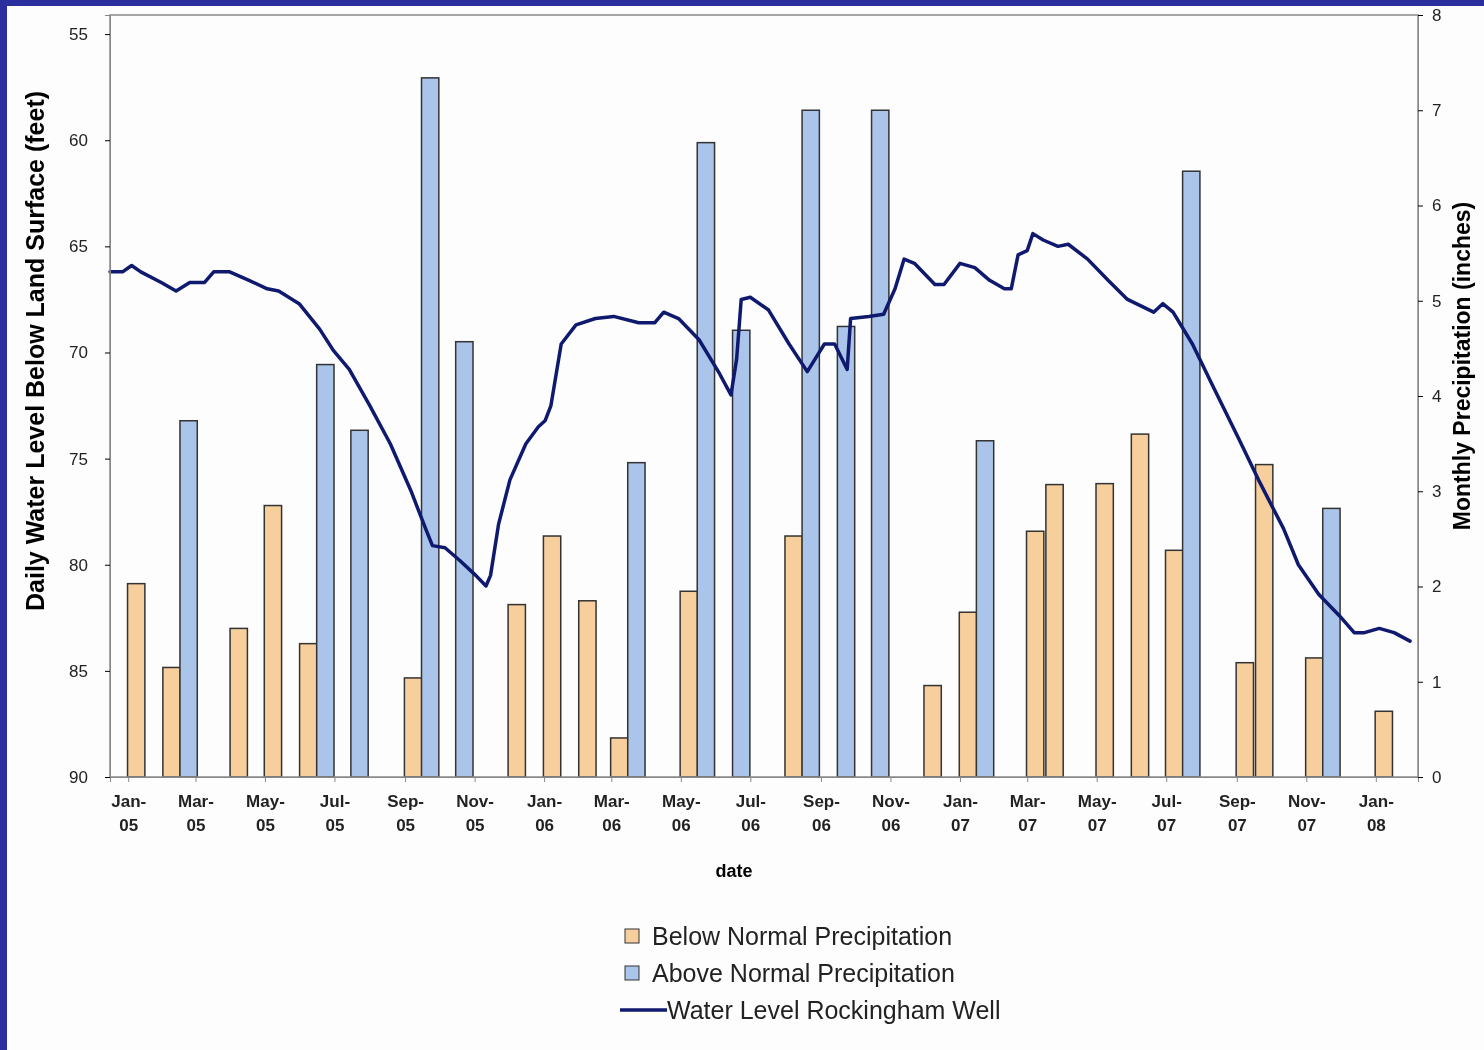 This screenshot has width=1484, height=1050. What do you see at coordinates (611, 813) in the screenshot?
I see `x-tick-label: Mar-06` at bounding box center [611, 813].